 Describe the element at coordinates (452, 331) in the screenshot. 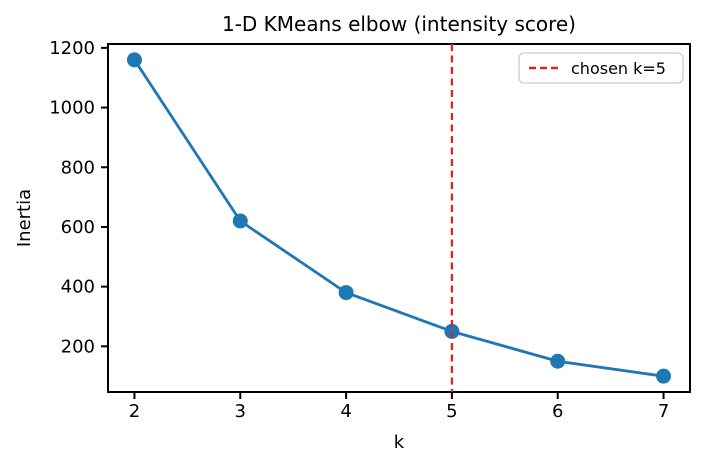

I see `data-point-k5` at that location.